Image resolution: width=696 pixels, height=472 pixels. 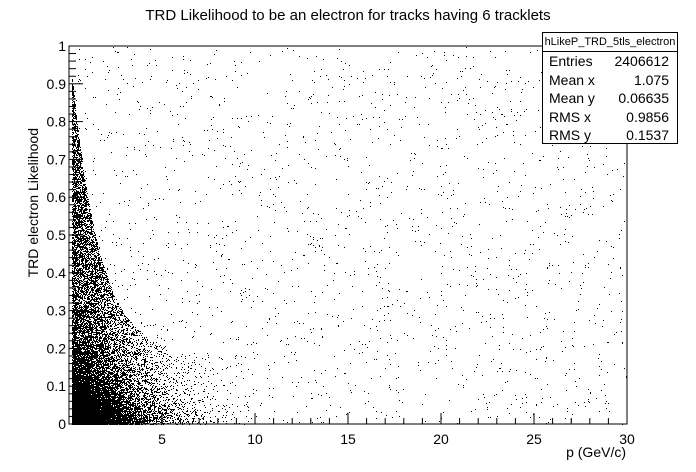 I want to click on stats-value: 0.06635, so click(x=643, y=98).